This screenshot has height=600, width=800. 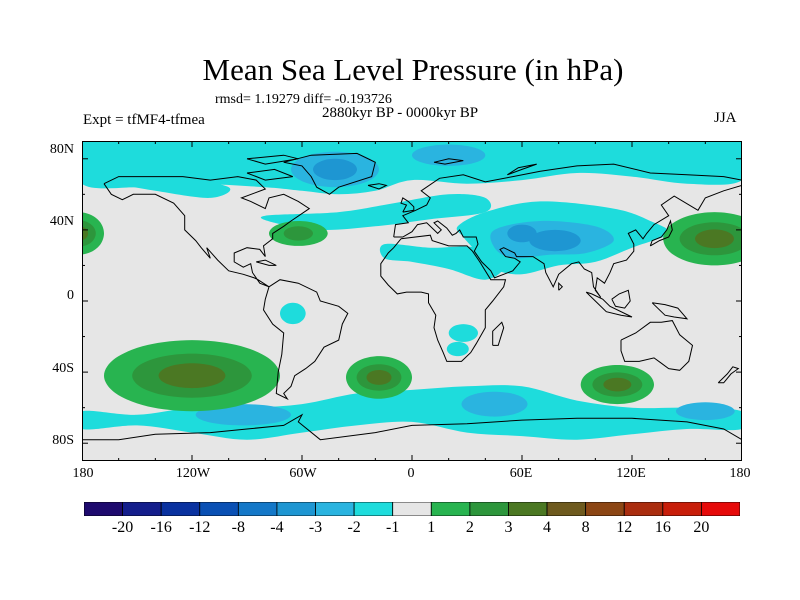 What do you see at coordinates (243, 415) in the screenshot?
I see `anomaly-south-pacific-low` at bounding box center [243, 415].